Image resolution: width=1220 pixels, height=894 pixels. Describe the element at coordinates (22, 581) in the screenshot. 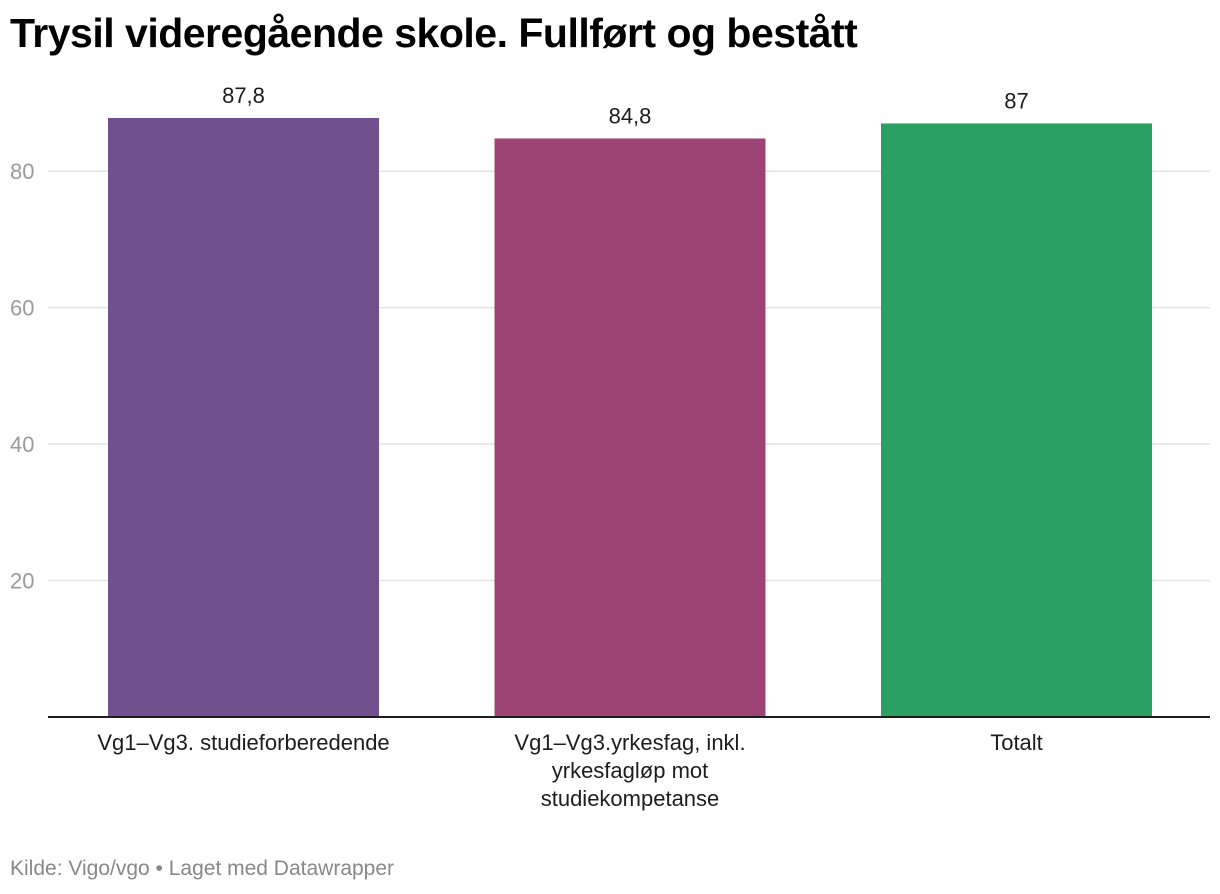

I see `y-tick-label-20: 20` at that location.